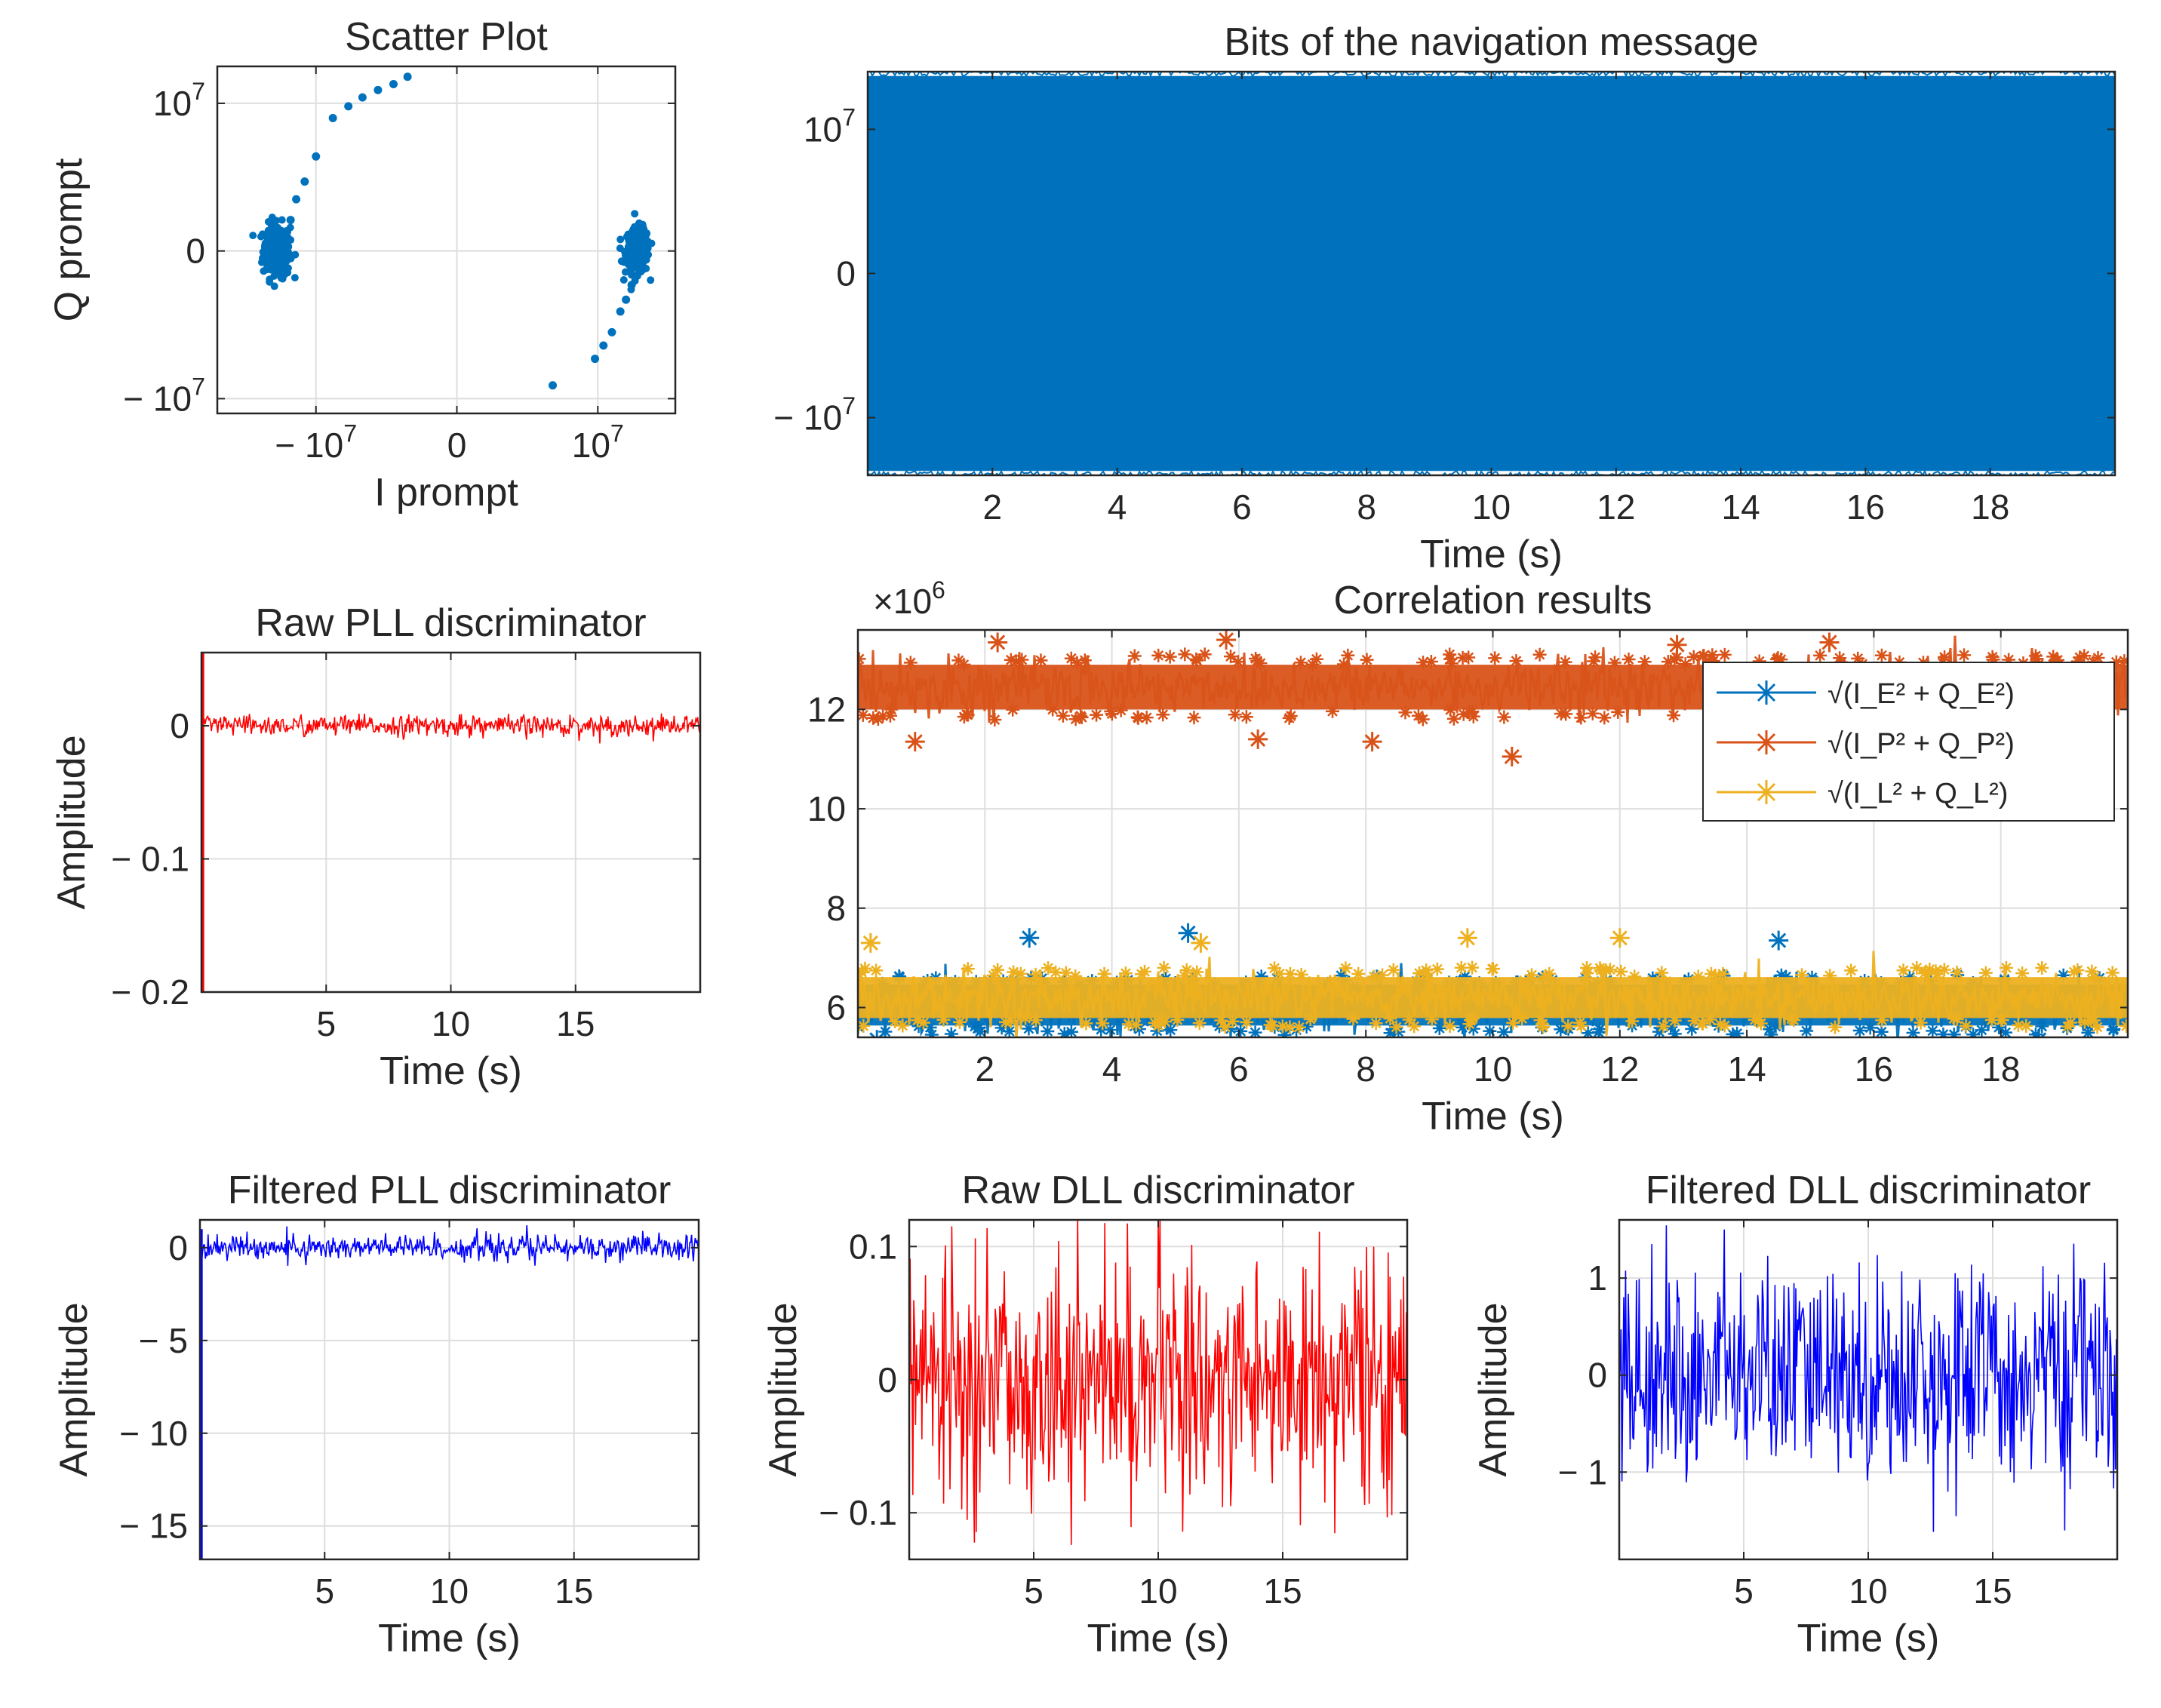 The height and width of the screenshot is (1708, 2161). I want to click on y-tick-label: 0, so click(887, 1379).